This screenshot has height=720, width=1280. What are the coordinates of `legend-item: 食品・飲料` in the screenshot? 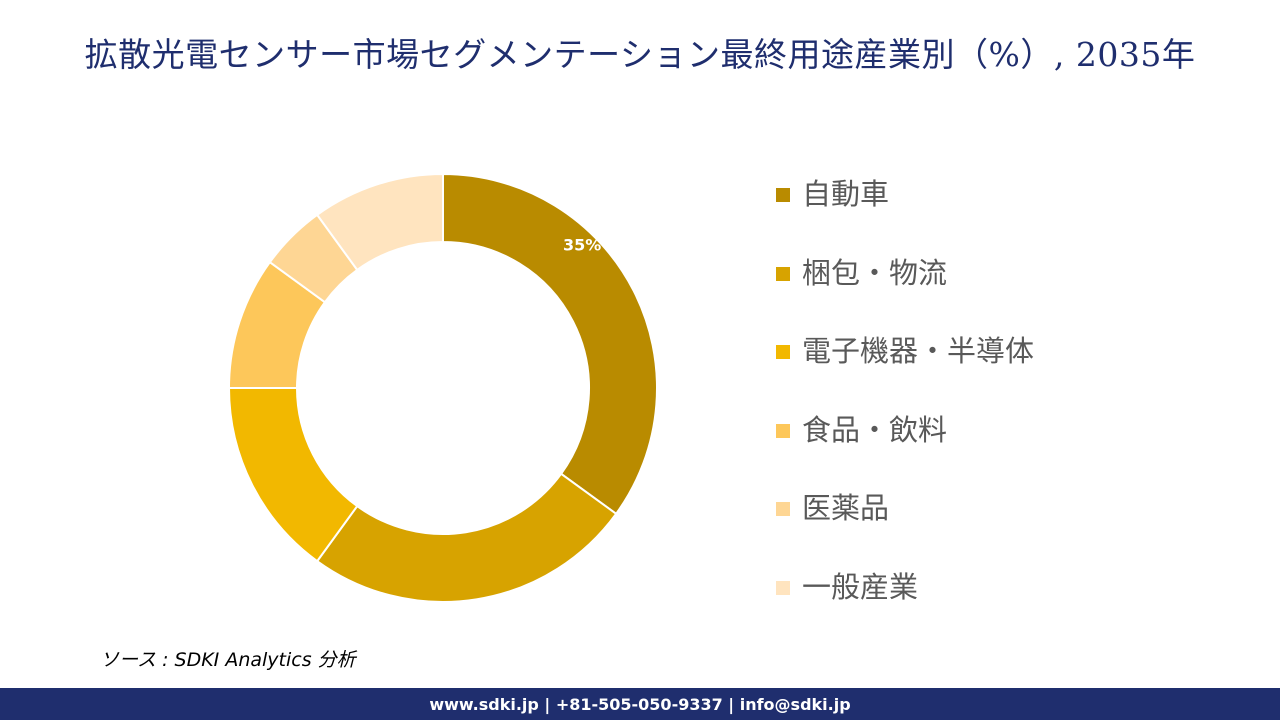 It's located at (905, 447).